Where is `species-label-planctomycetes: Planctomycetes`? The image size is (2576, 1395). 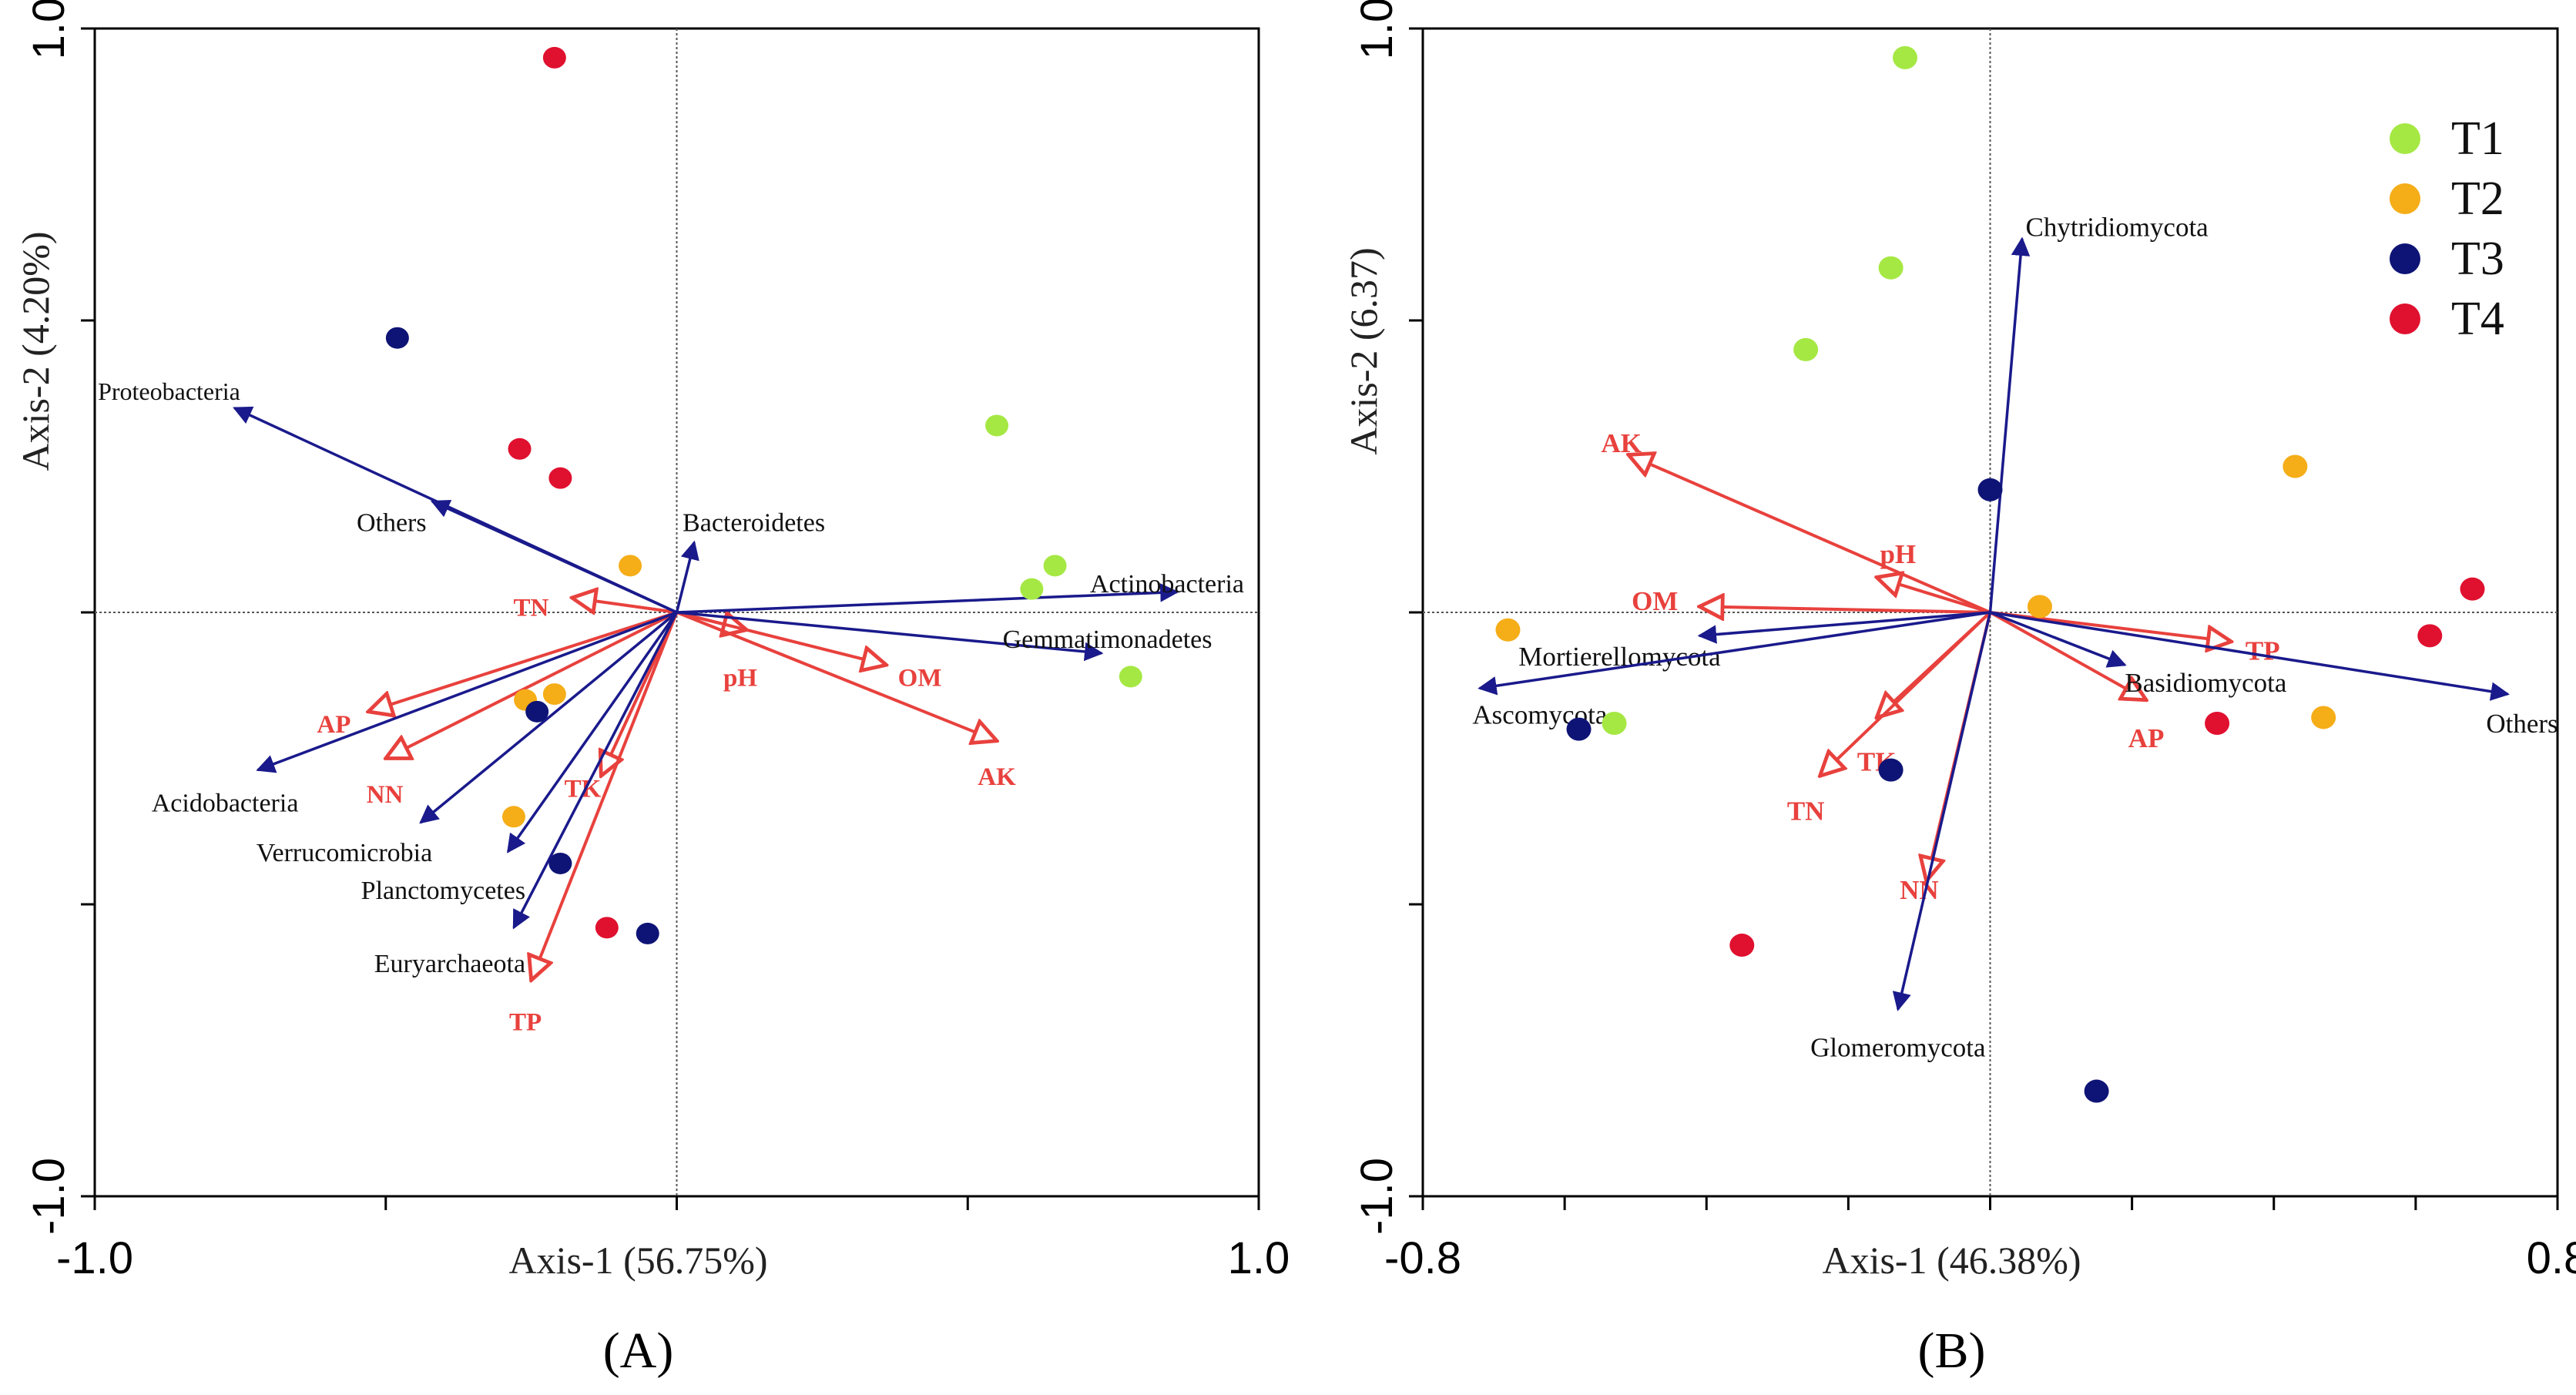 species-label-planctomycetes: Planctomycetes is located at coordinates (443, 891).